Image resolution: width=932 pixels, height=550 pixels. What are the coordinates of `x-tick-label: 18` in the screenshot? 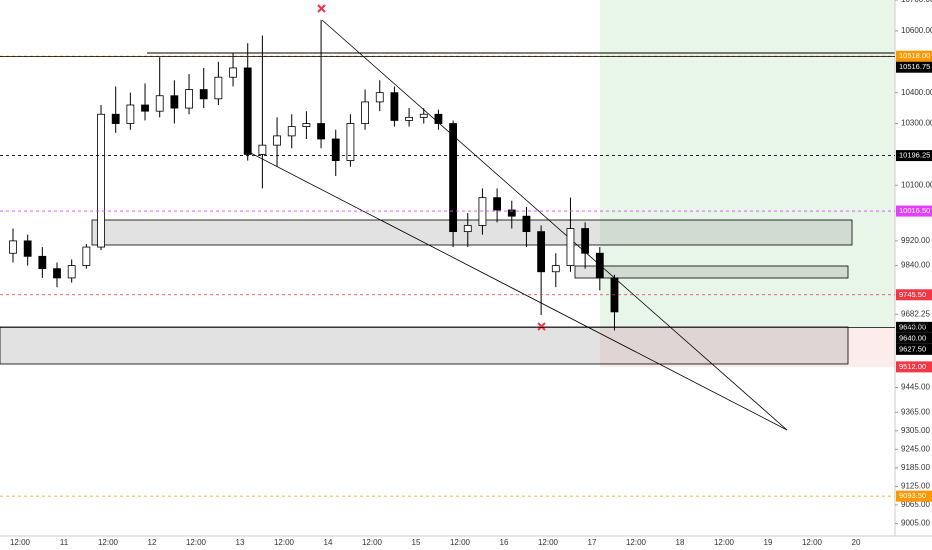 It's located at (680, 542).